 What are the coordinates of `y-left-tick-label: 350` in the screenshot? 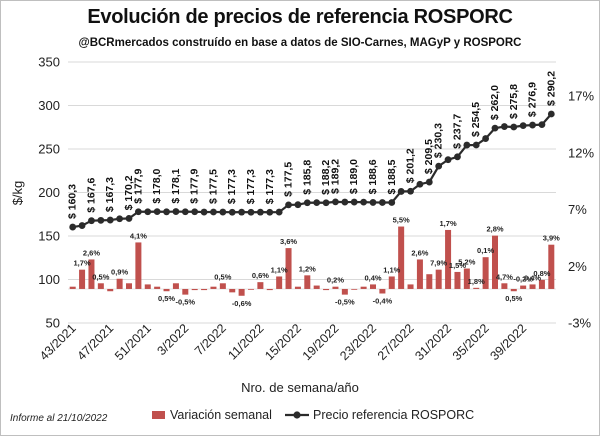 It's located at (49, 62).